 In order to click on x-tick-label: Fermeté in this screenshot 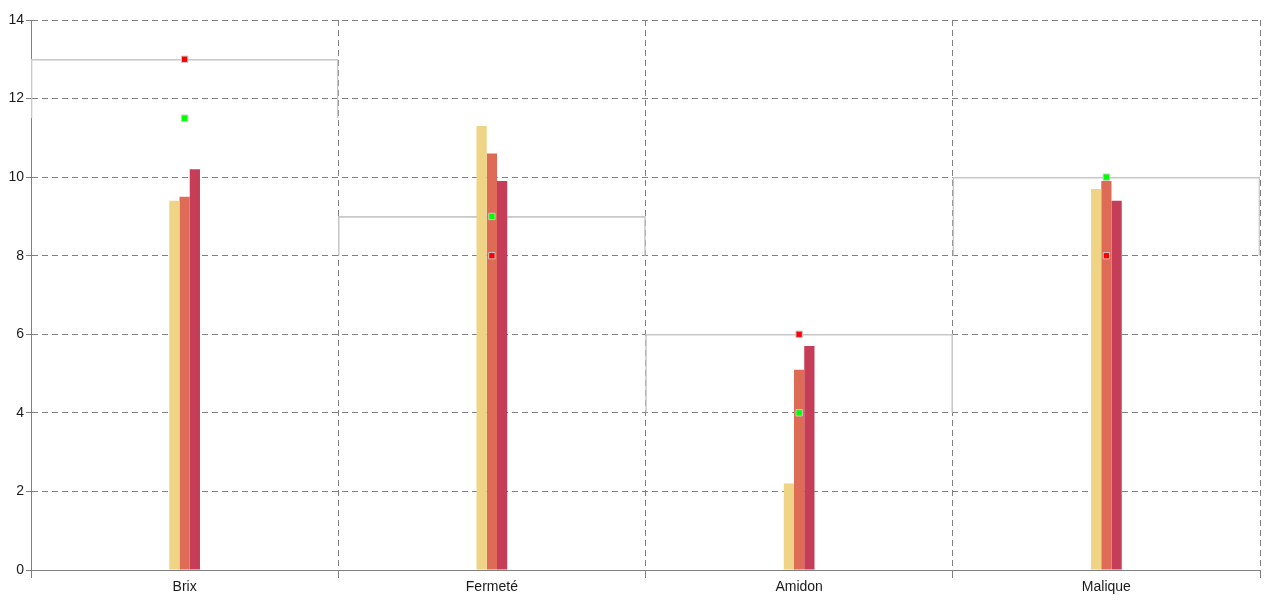, I will do `click(492, 586)`.